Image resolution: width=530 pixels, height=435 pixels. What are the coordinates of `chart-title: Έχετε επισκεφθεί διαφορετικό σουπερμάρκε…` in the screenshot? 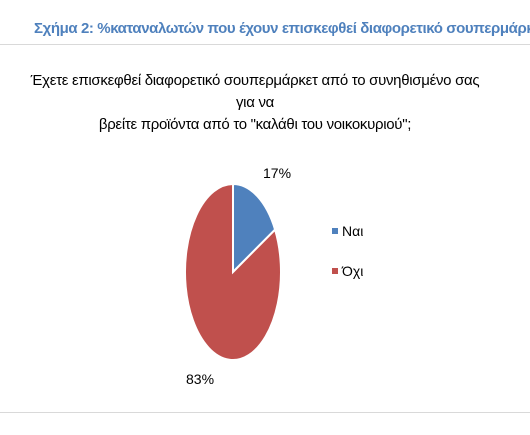 It's located at (255, 103).